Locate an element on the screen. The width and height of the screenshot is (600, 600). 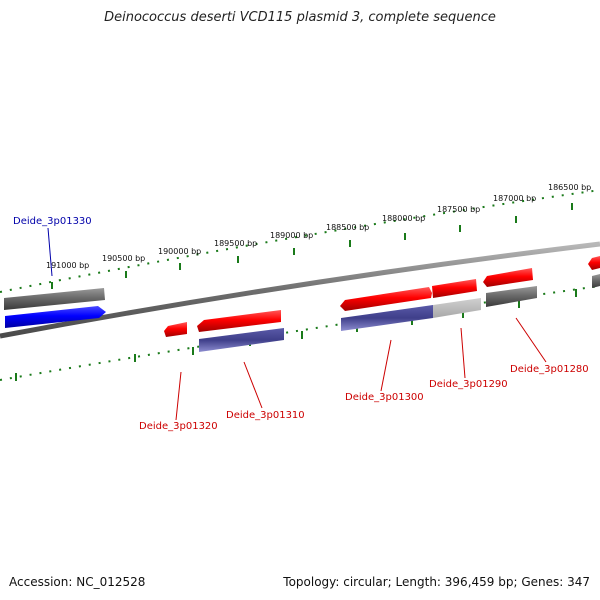
scale-label: 189000 bp is located at coordinates (291, 235).